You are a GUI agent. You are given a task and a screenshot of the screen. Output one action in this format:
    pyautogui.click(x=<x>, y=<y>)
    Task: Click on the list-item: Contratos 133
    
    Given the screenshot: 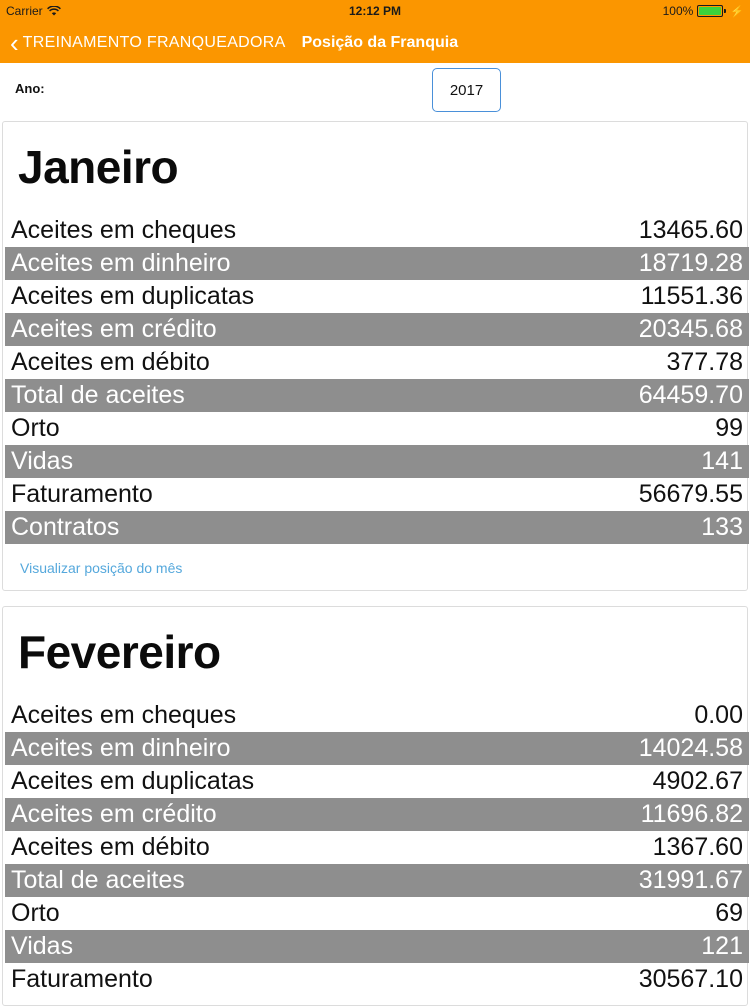 What is the action you would take?
    pyautogui.click(x=377, y=527)
    